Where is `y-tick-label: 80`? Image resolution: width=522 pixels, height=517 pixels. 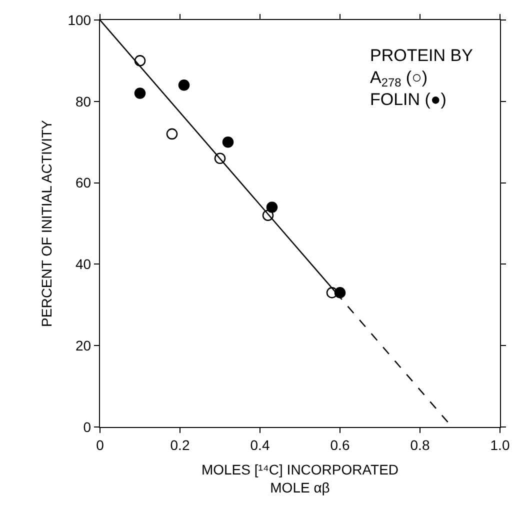
y-tick-label: 80 is located at coordinates (83, 101).